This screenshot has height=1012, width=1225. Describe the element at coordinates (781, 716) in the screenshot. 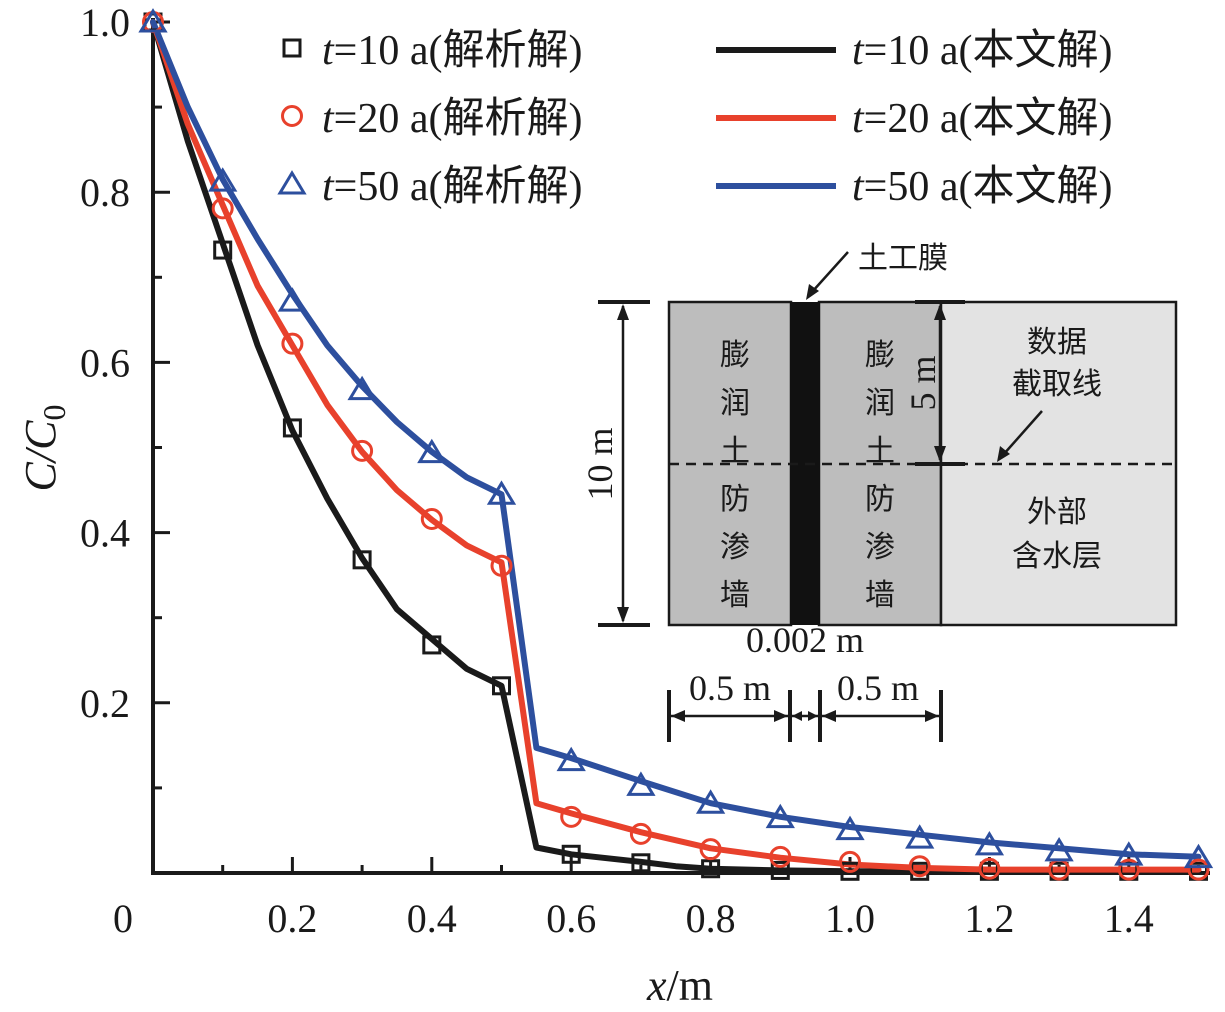

I see `left-width-arrow-r` at that location.